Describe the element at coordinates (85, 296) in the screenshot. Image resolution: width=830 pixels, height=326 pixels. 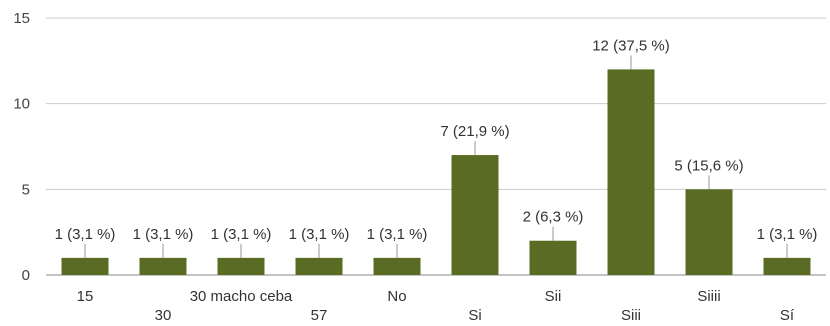
I see `x-tick-label: 15` at that location.